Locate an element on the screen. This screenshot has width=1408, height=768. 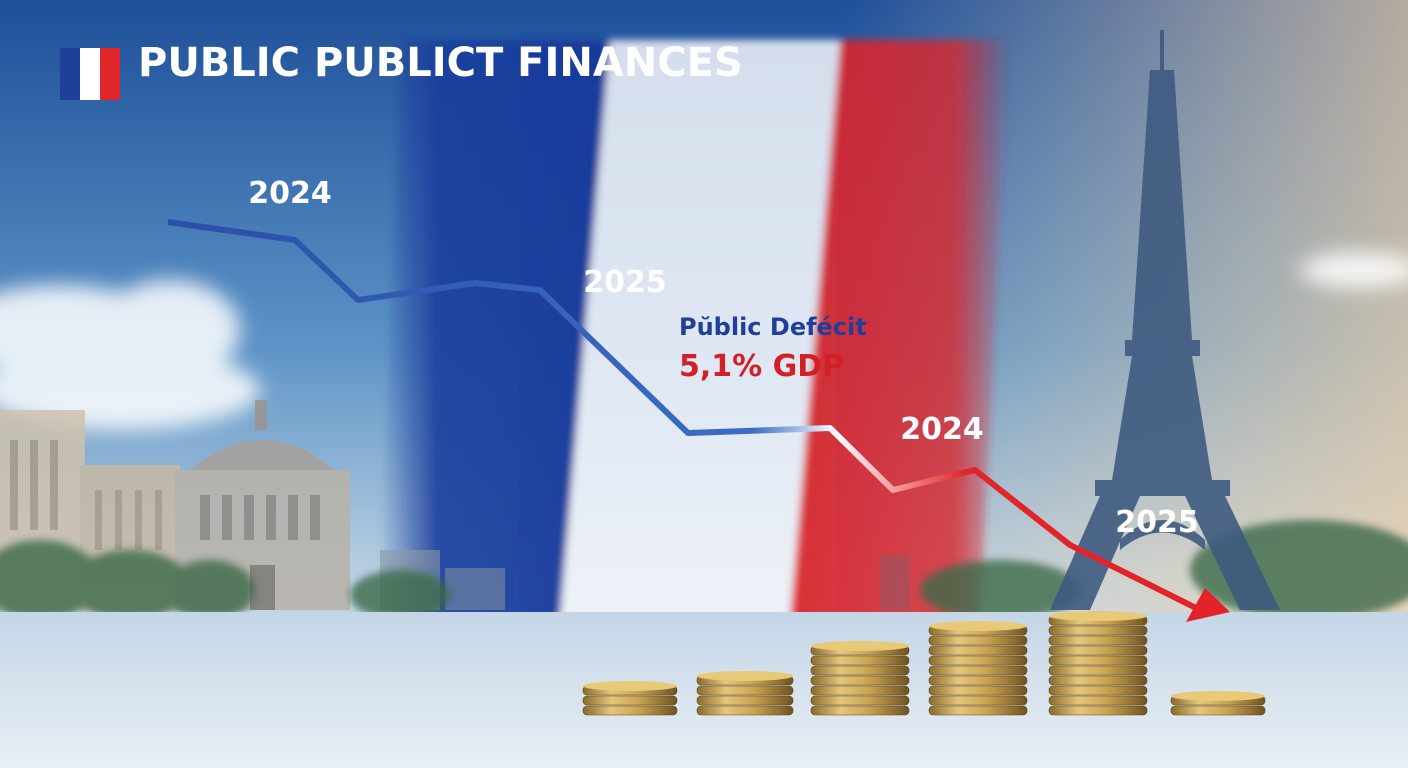
coin-stacks is located at coordinates (924, 663).